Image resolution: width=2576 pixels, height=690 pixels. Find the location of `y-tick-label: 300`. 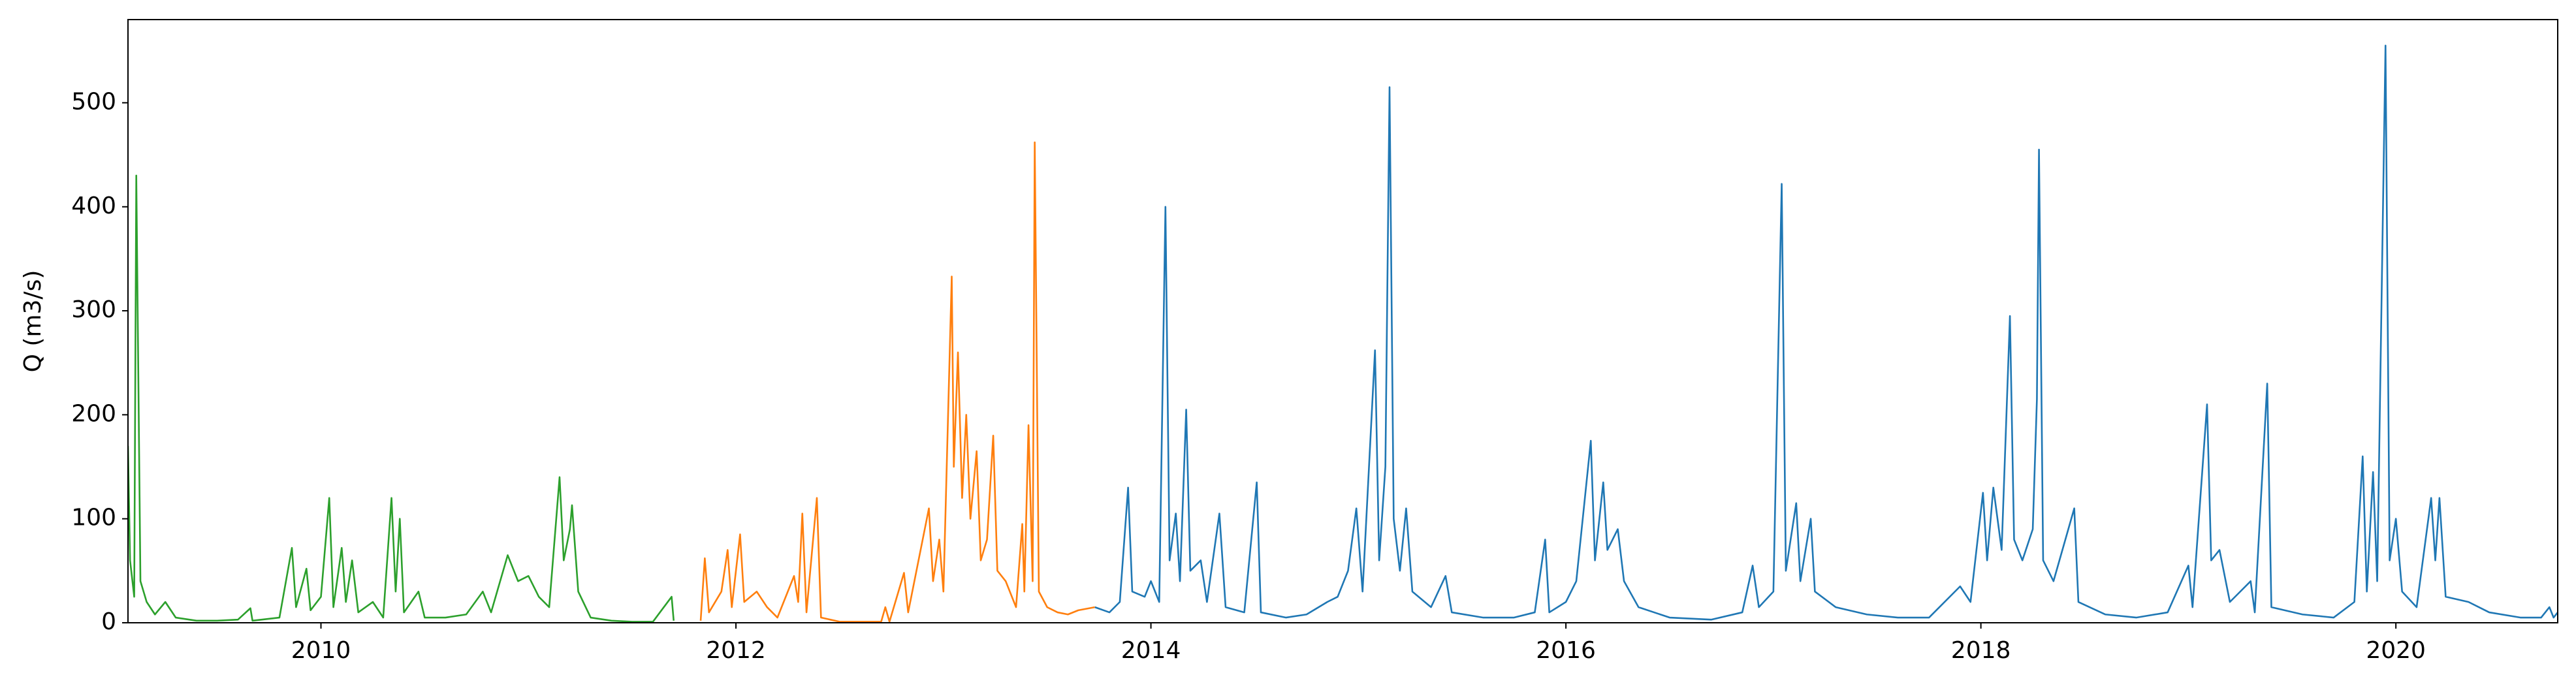

y-tick-label: 300 is located at coordinates (94, 309).